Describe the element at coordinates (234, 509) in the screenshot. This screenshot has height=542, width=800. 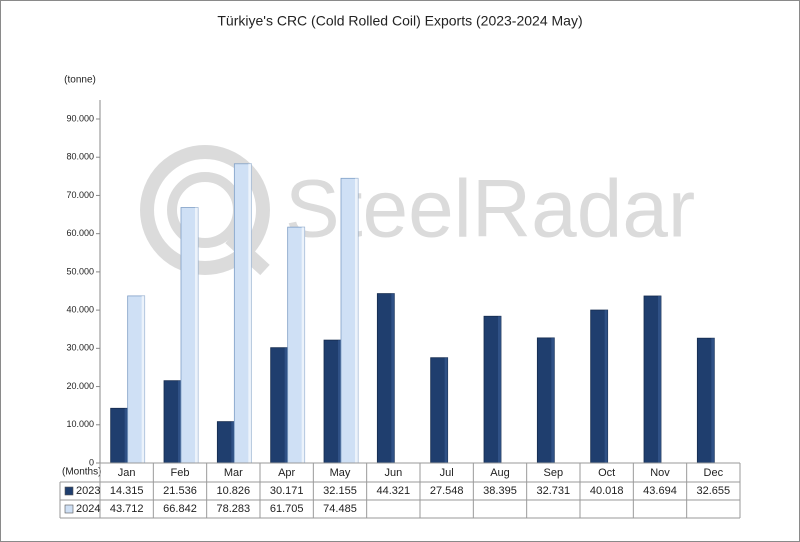
I see `table-value: 78.283` at that location.